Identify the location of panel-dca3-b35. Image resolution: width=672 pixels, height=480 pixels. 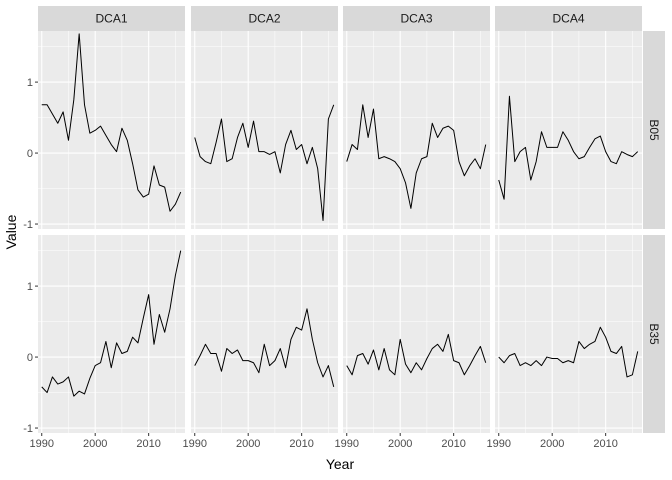
(416, 334).